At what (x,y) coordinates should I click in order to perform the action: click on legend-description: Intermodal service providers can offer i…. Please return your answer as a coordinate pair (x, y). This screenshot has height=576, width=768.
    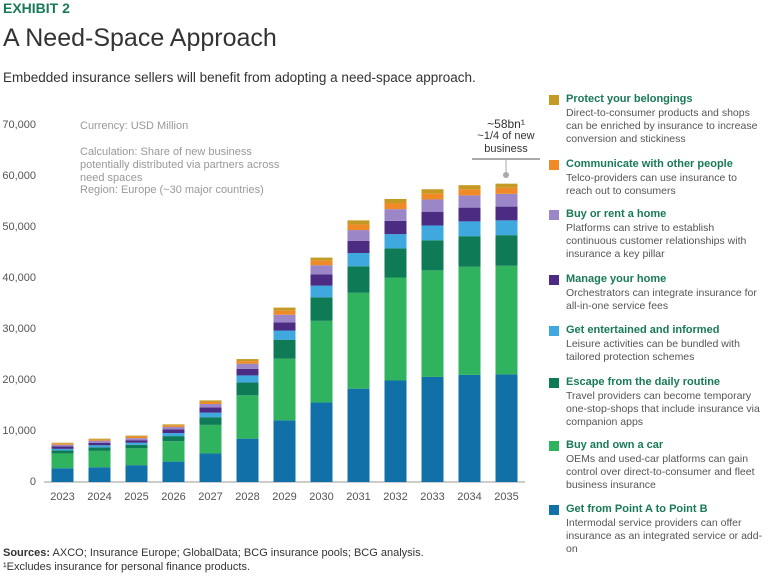
    Looking at the image, I should click on (664, 536).